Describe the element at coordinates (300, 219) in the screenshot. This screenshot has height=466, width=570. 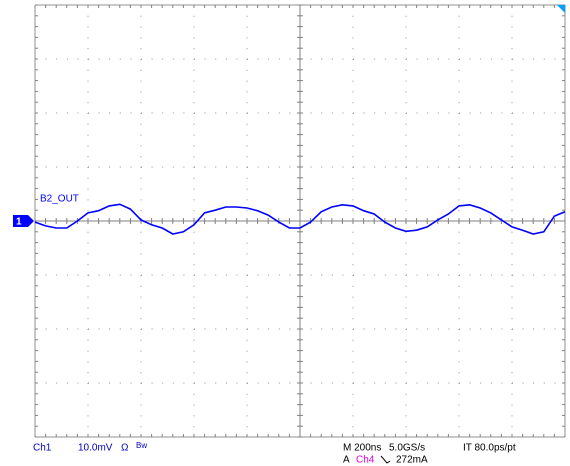
I see `waveform` at that location.